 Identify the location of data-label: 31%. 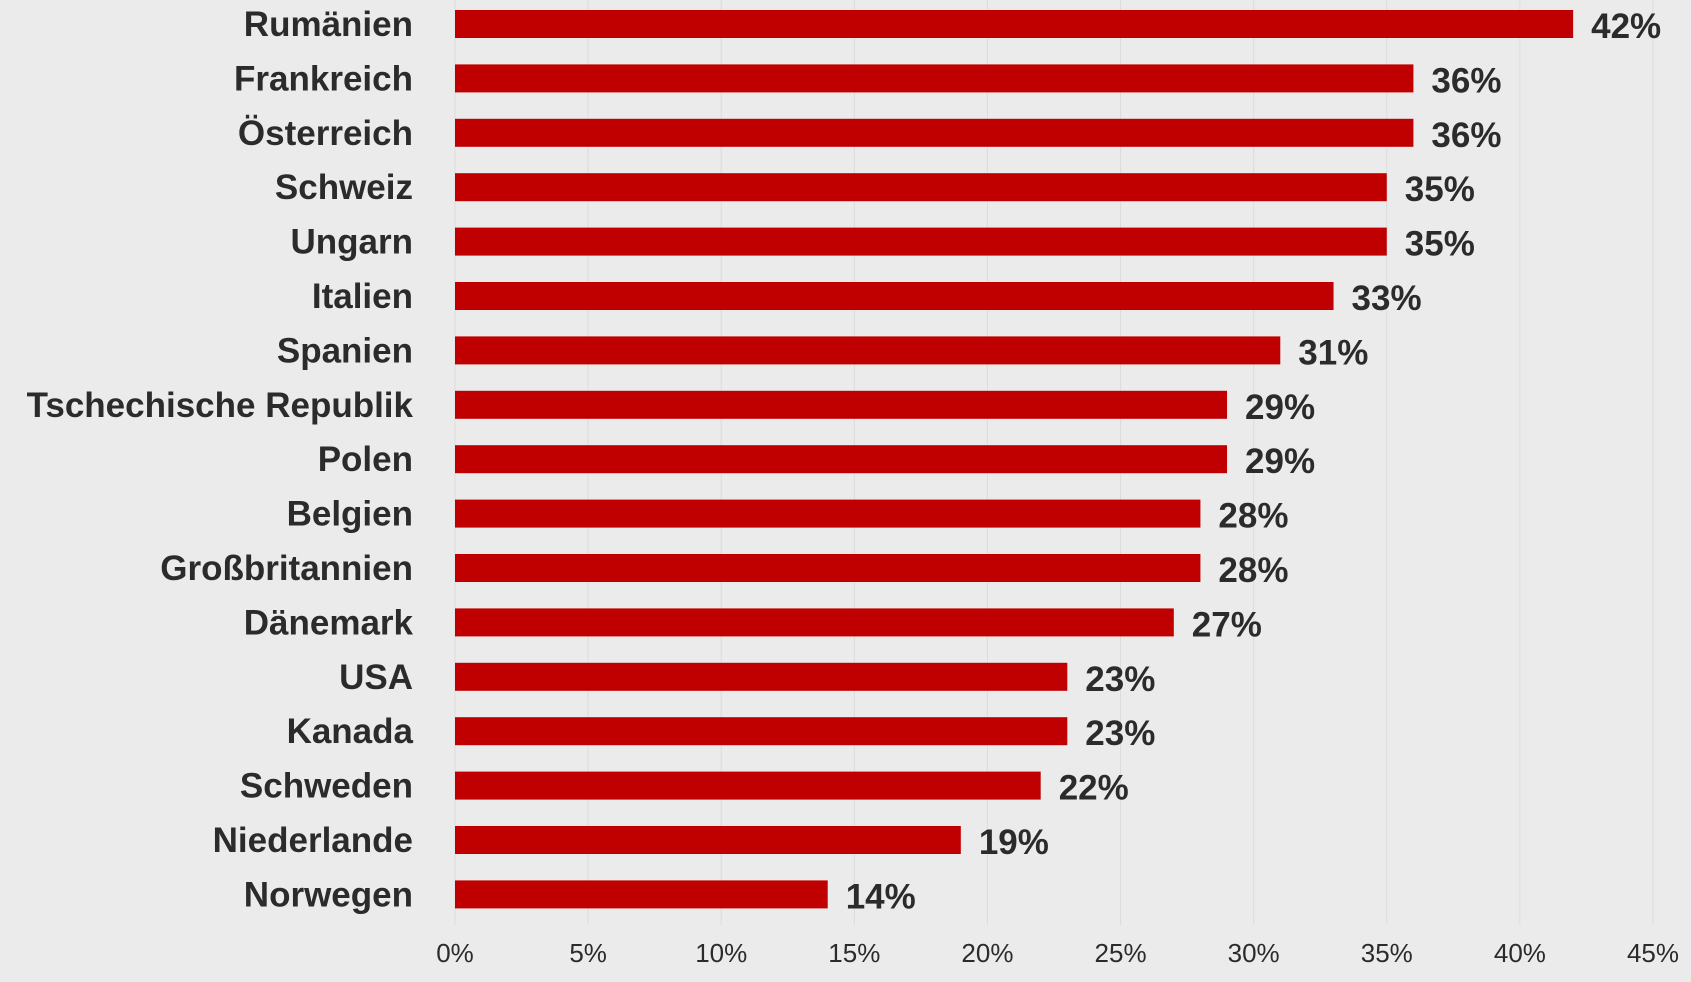
(1333, 352).